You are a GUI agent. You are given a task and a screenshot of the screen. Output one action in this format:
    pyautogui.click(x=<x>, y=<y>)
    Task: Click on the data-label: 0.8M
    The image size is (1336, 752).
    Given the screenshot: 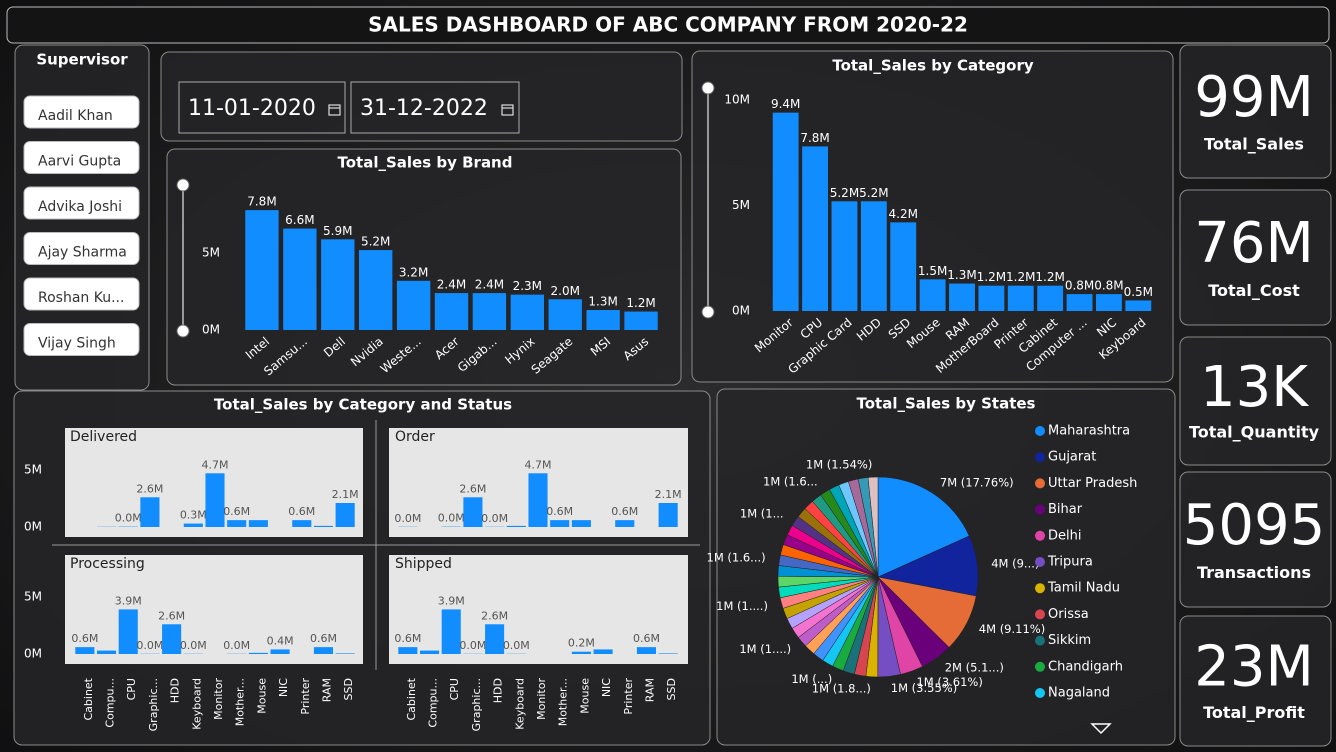 What is the action you would take?
    pyautogui.click(x=1079, y=286)
    